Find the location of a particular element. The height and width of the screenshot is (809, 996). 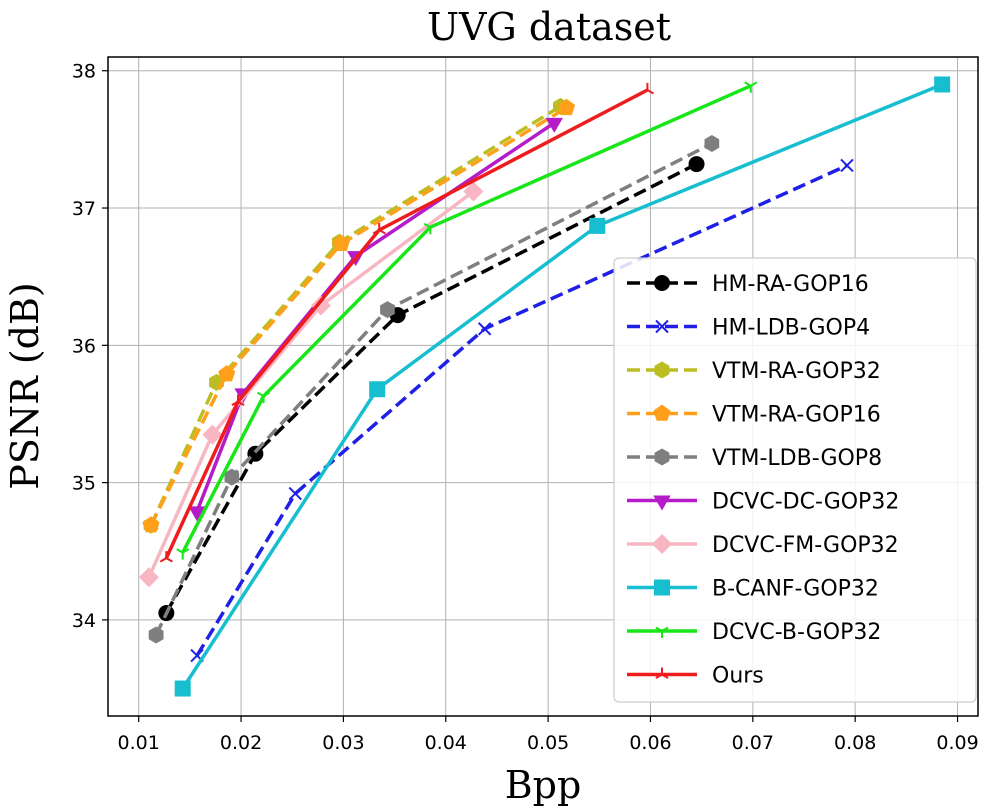

legend-marker-dcvc-dc-gop32 is located at coordinates (662, 503).